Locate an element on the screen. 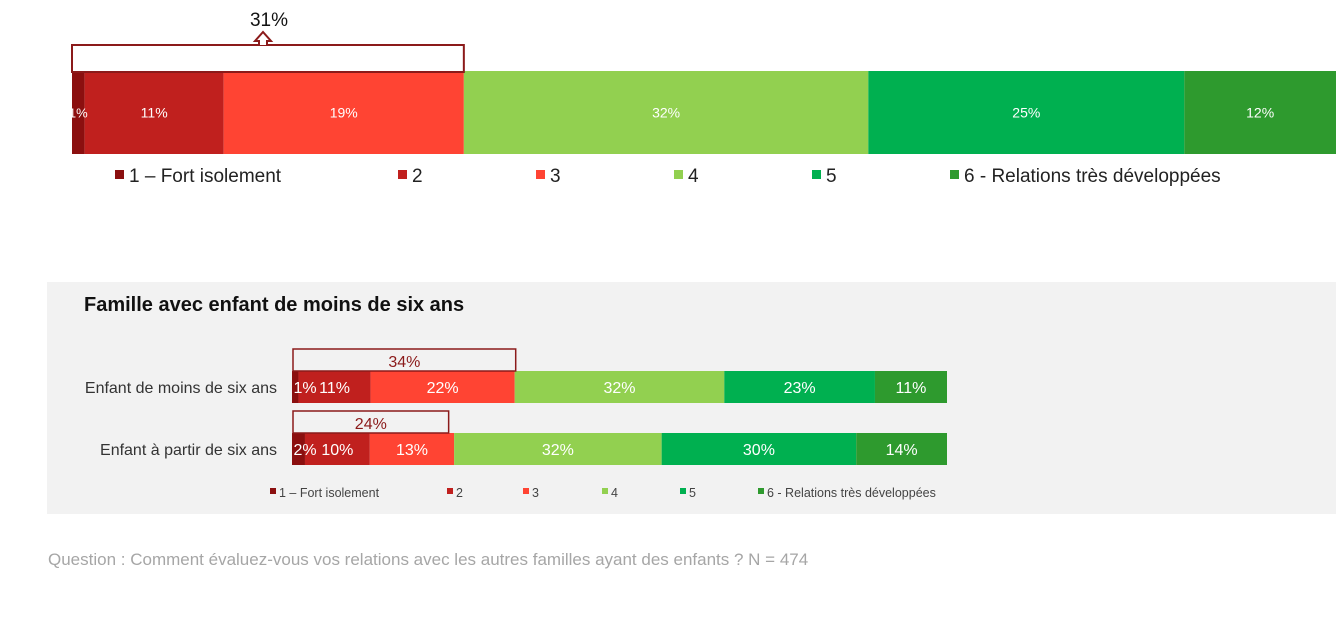 This screenshot has height=624, width=1336. bar-segment-r1-s6 is located at coordinates (910, 387).